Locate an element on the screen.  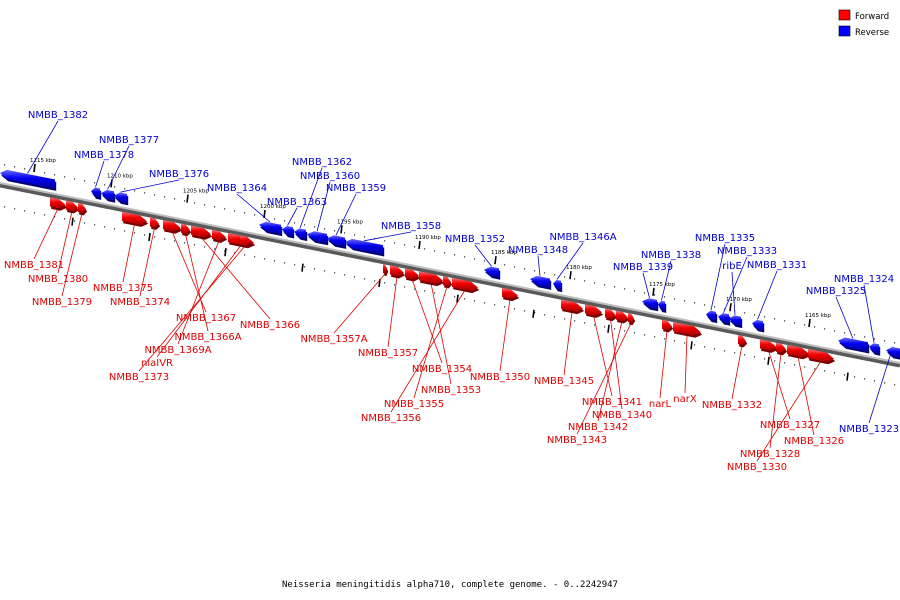
gene-label-NMBB_1332: NMBB_1332 is located at coordinates (732, 405).